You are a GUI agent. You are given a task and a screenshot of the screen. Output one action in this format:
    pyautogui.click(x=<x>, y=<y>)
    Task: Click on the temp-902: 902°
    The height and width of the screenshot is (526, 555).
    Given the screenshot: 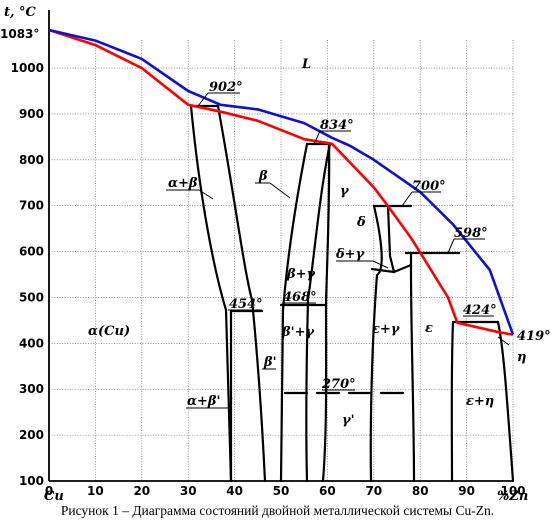 What is the action you would take?
    pyautogui.click(x=226, y=87)
    